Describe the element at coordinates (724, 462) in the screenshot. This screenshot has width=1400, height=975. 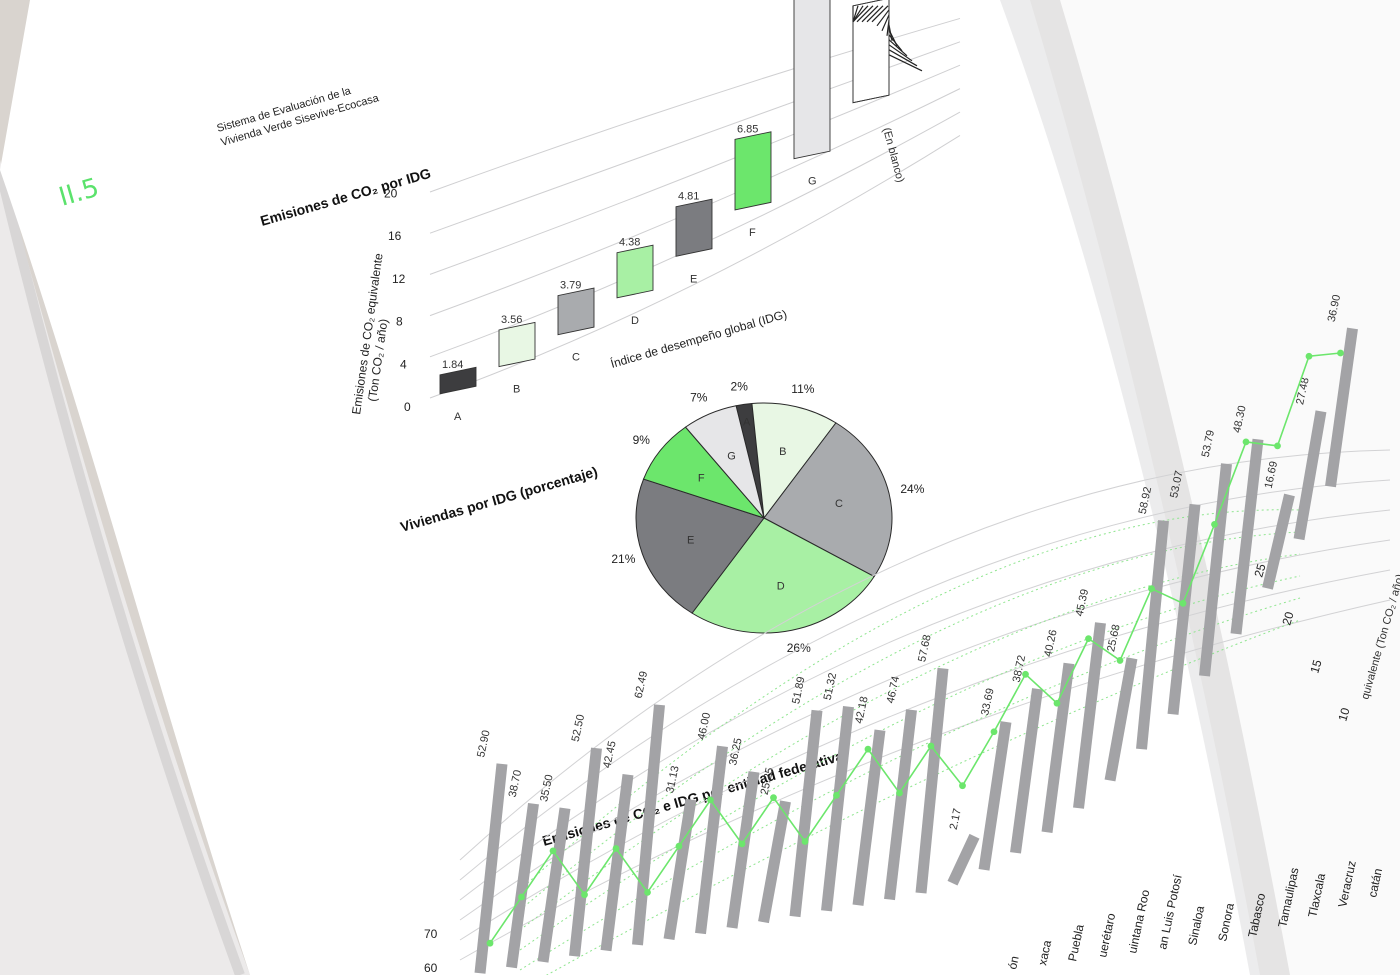
I see `pie-slice-g` at that location.